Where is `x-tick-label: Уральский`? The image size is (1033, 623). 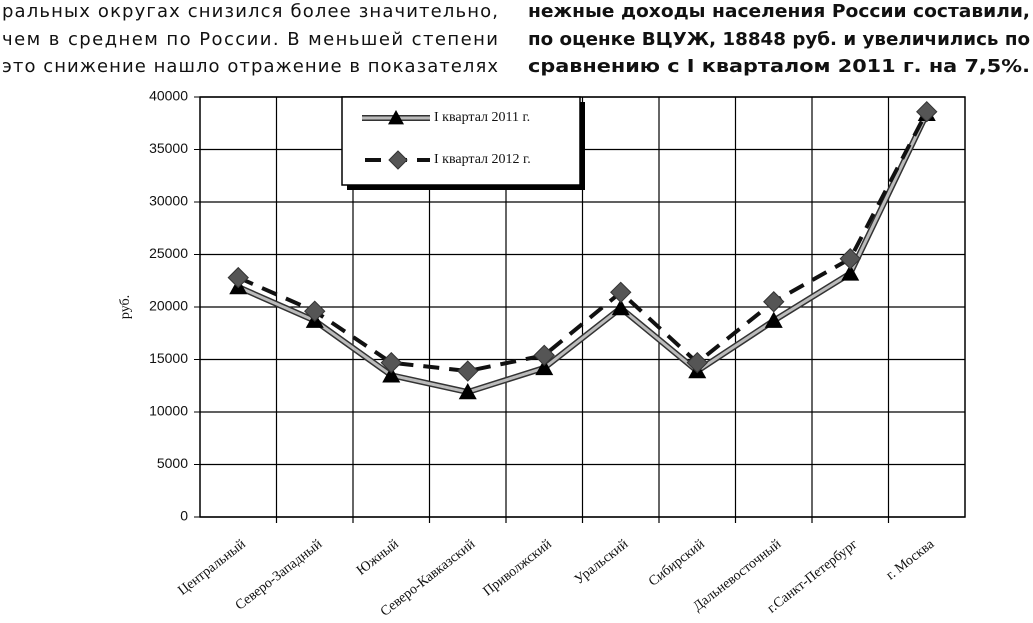 x-tick-label: Уральский is located at coordinates (602, 562).